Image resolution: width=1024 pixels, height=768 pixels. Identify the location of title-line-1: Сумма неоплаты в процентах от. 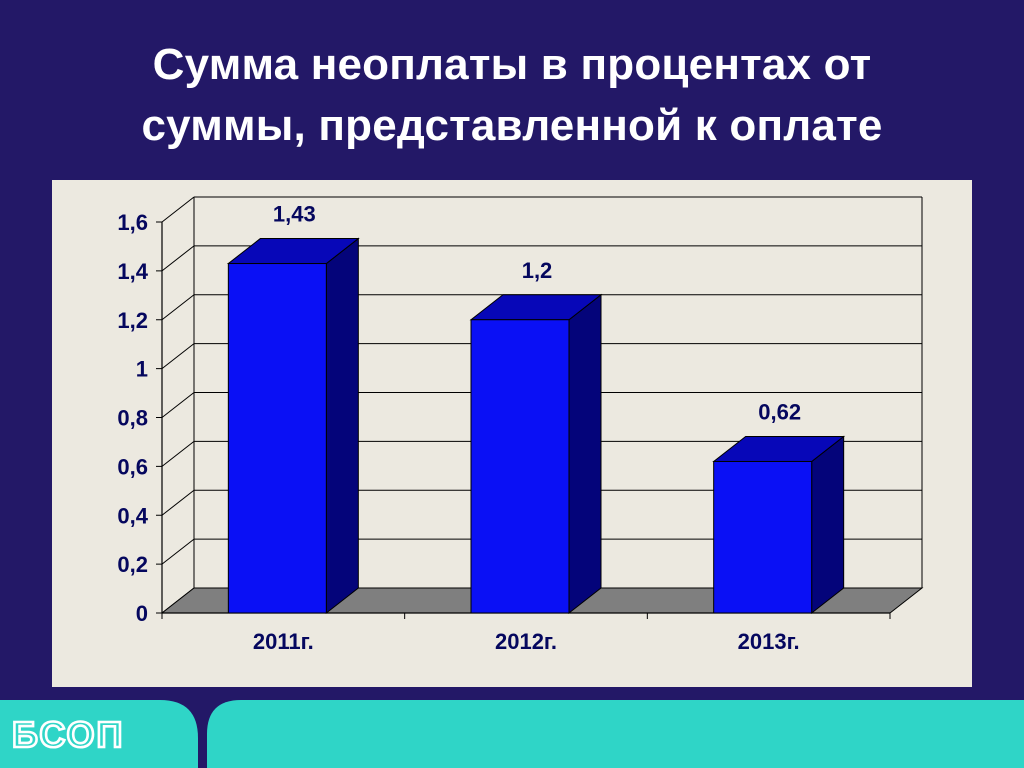
(512, 64).